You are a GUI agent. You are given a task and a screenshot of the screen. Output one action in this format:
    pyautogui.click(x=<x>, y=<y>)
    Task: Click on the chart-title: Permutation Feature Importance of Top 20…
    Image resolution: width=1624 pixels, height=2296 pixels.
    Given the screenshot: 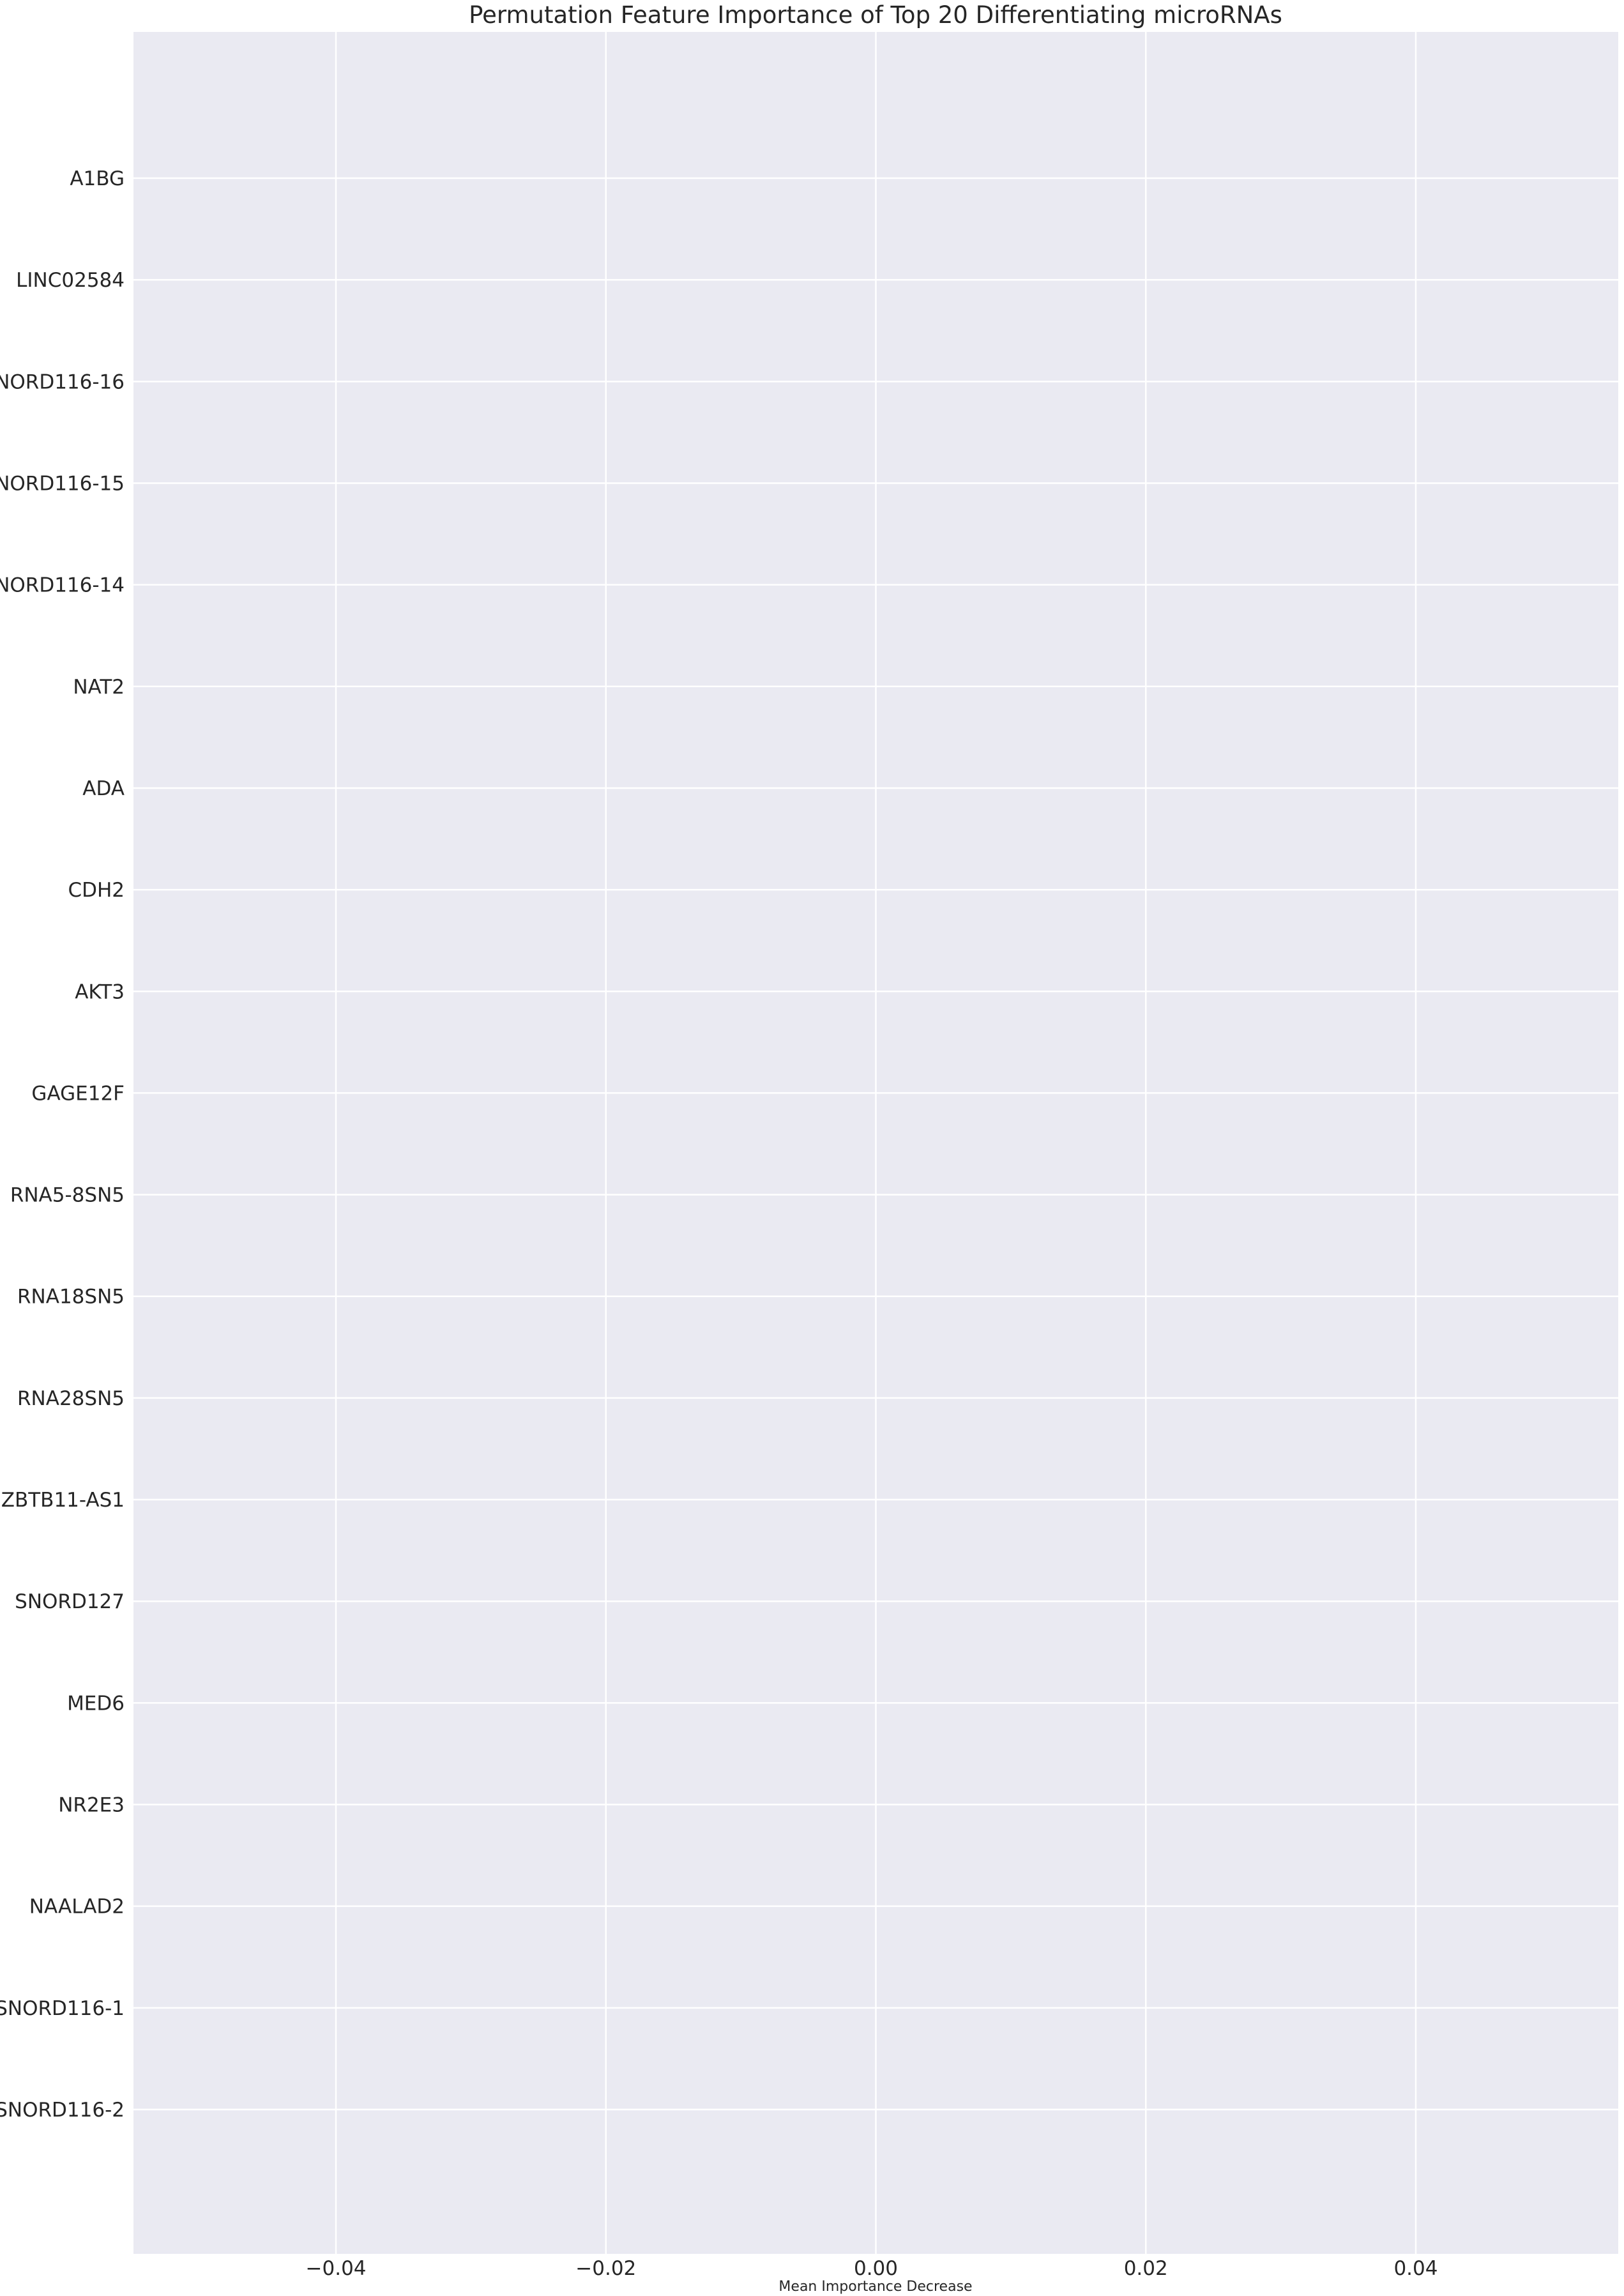 What is the action you would take?
    pyautogui.click(x=875, y=15)
    